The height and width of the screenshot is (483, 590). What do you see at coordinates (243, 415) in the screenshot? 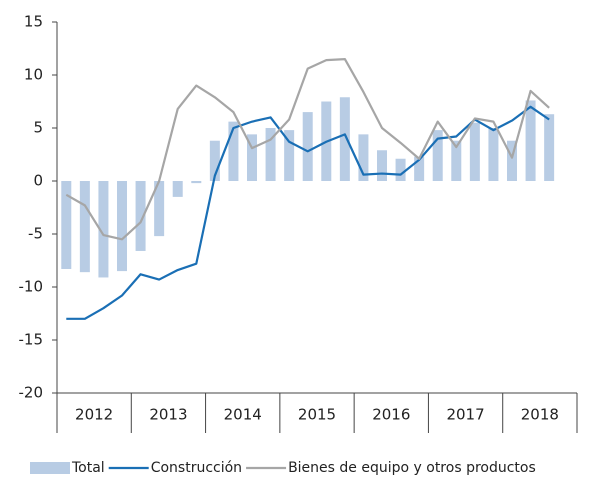
I see `year-label: 2014` at bounding box center [243, 415].